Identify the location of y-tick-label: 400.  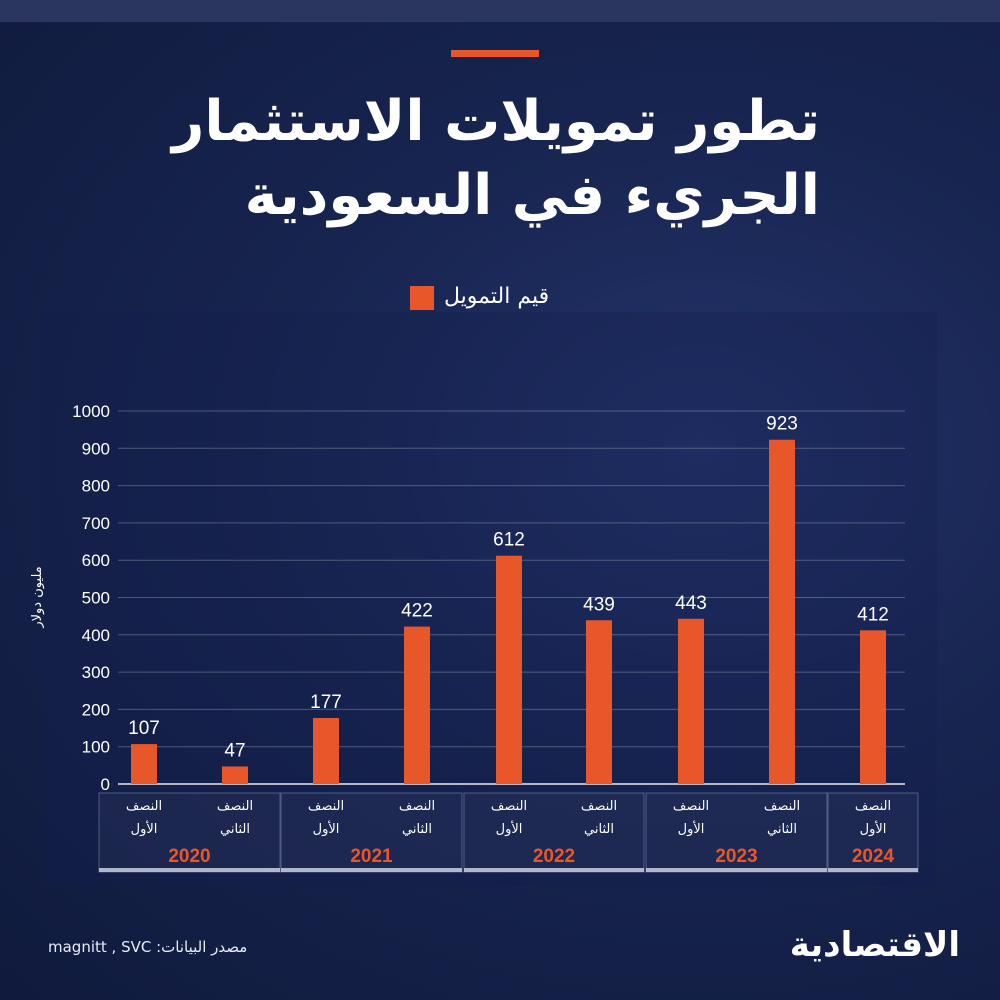
(96, 635).